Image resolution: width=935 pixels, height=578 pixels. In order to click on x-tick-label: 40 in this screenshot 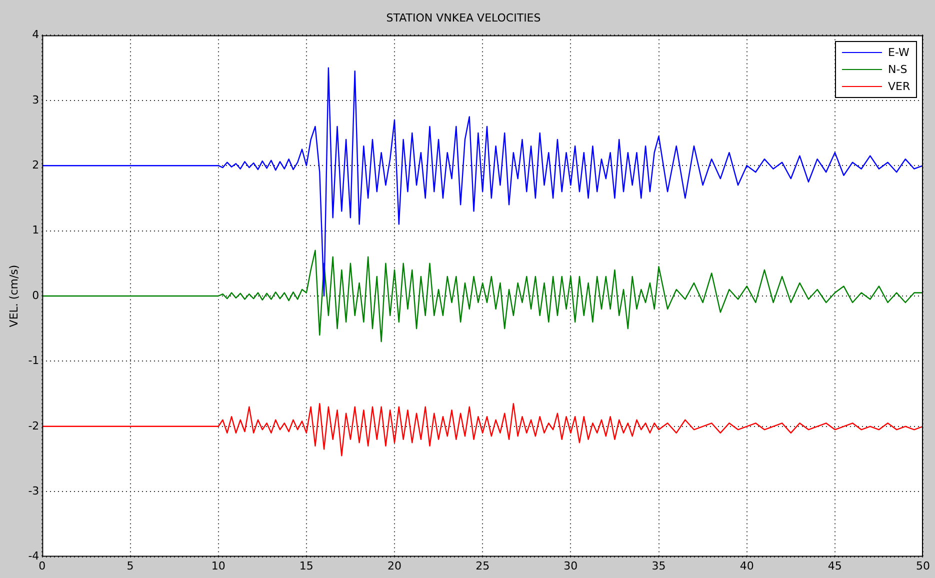, I will do `click(747, 565)`.